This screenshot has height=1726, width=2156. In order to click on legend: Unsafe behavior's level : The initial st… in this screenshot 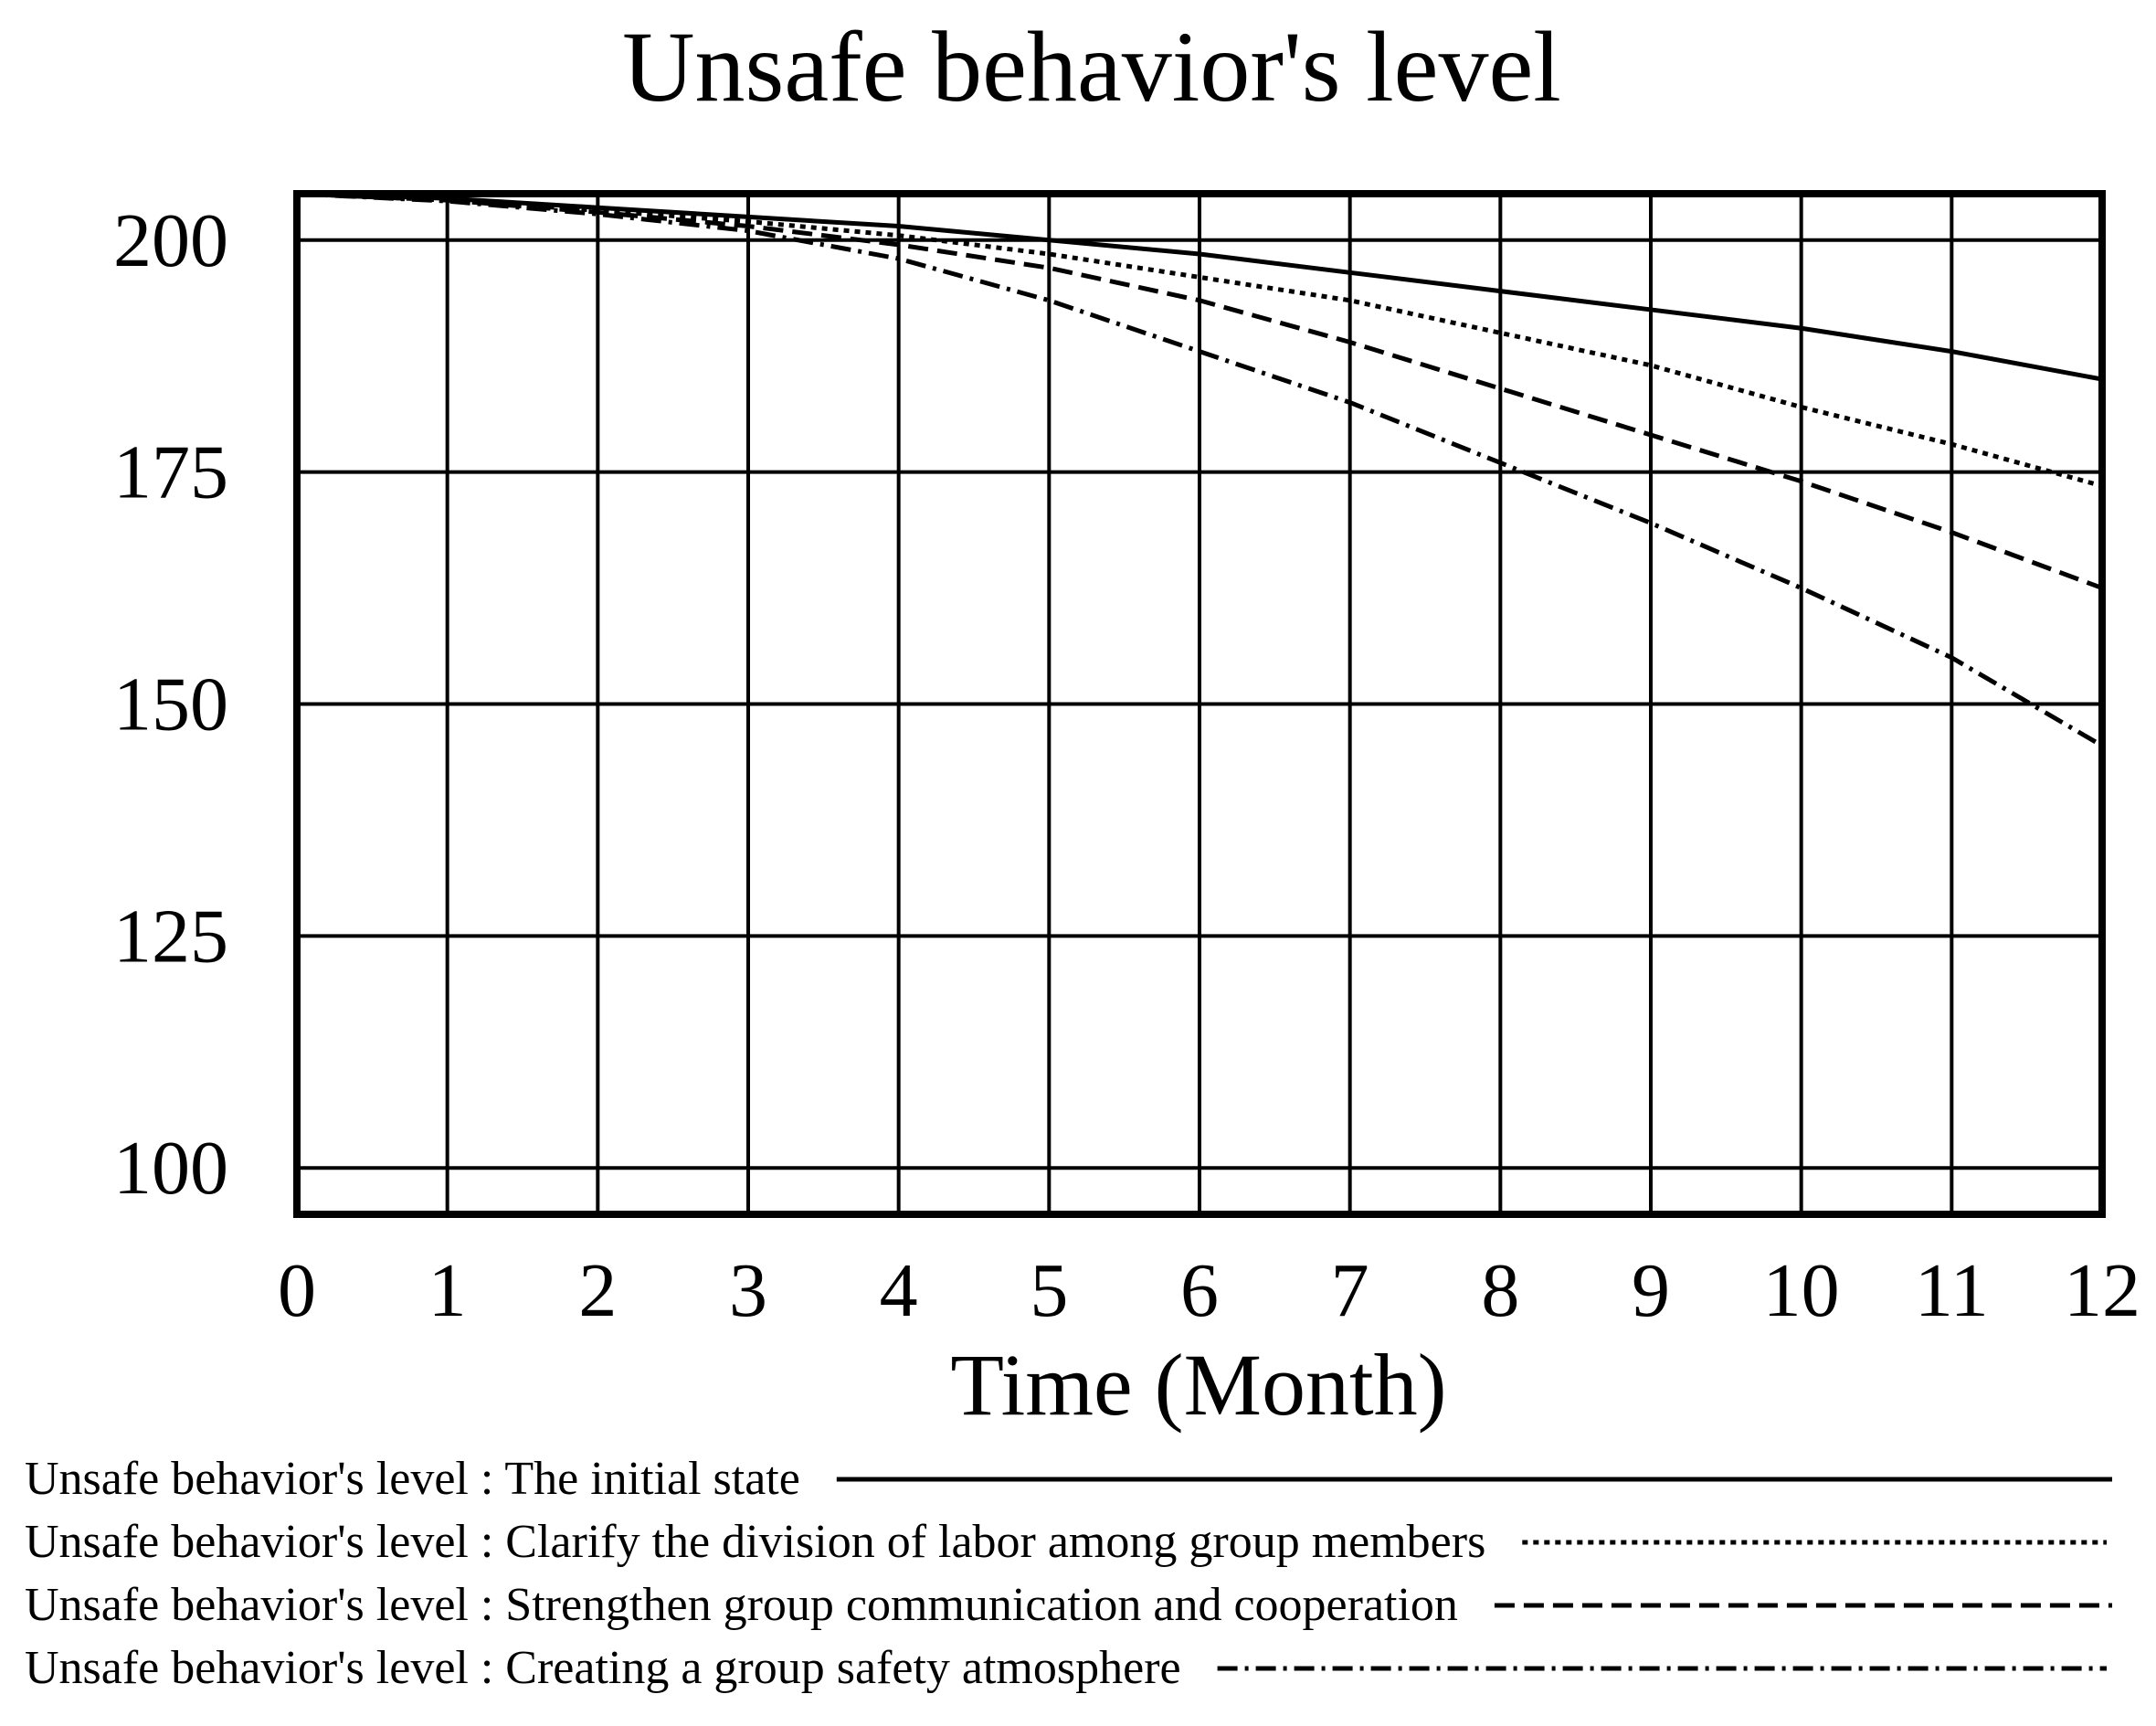, I will do `click(1068, 1573)`.